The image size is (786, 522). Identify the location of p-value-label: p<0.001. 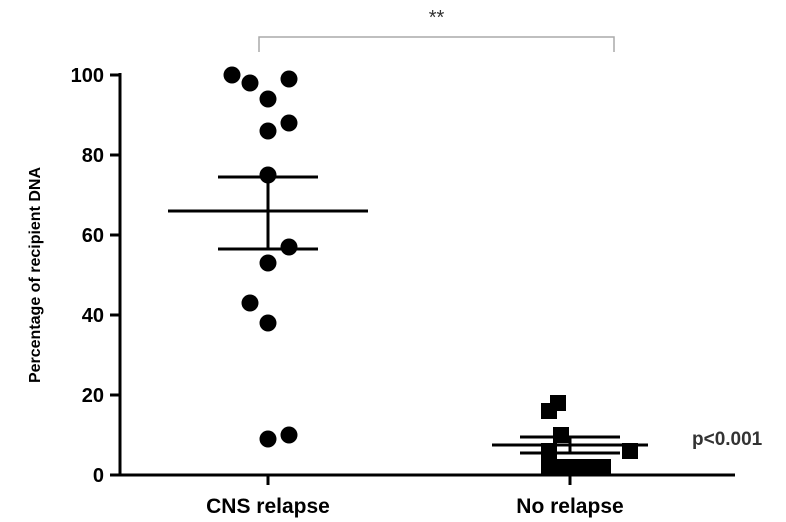
(727, 439).